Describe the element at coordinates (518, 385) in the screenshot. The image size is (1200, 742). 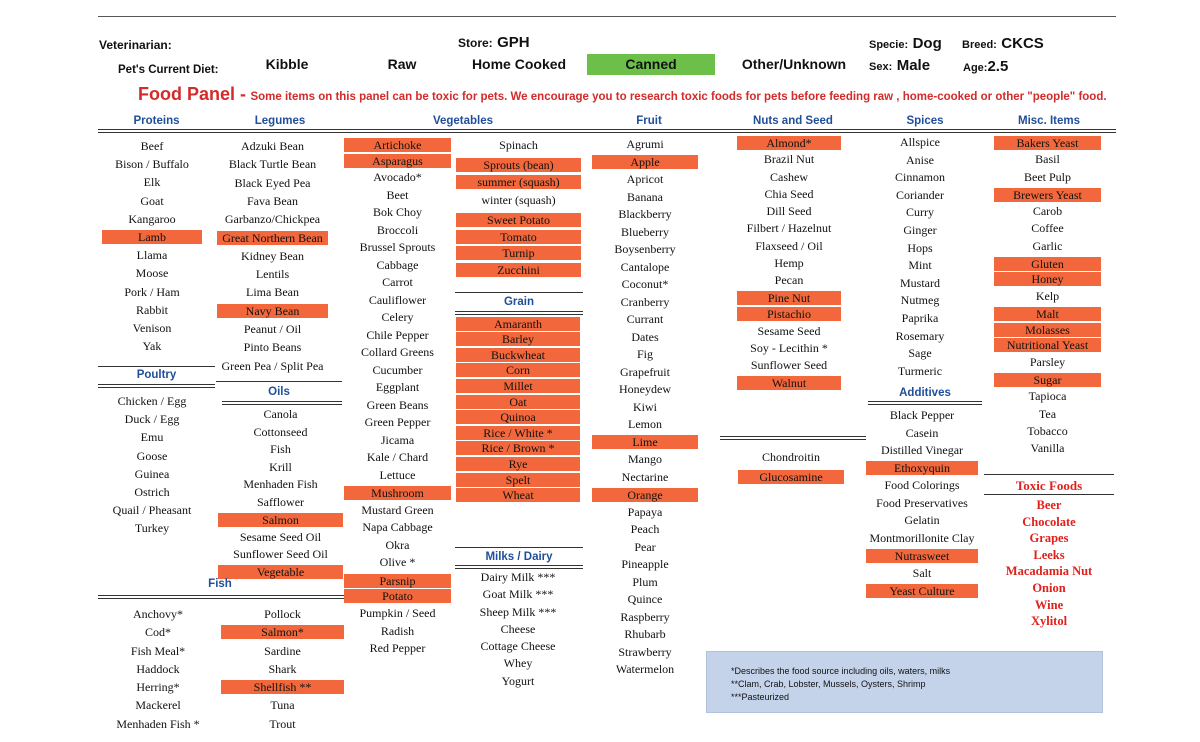
I see `list-item: Millet` at that location.